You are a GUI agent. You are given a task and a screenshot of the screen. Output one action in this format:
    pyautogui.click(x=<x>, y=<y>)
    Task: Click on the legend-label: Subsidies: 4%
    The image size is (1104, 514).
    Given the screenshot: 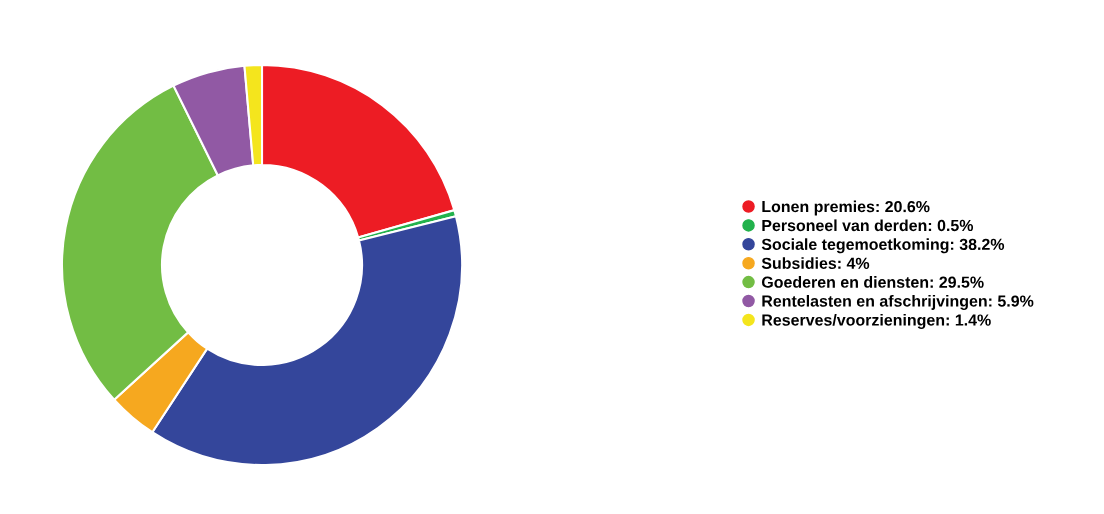 What is the action you would take?
    pyautogui.click(x=815, y=263)
    